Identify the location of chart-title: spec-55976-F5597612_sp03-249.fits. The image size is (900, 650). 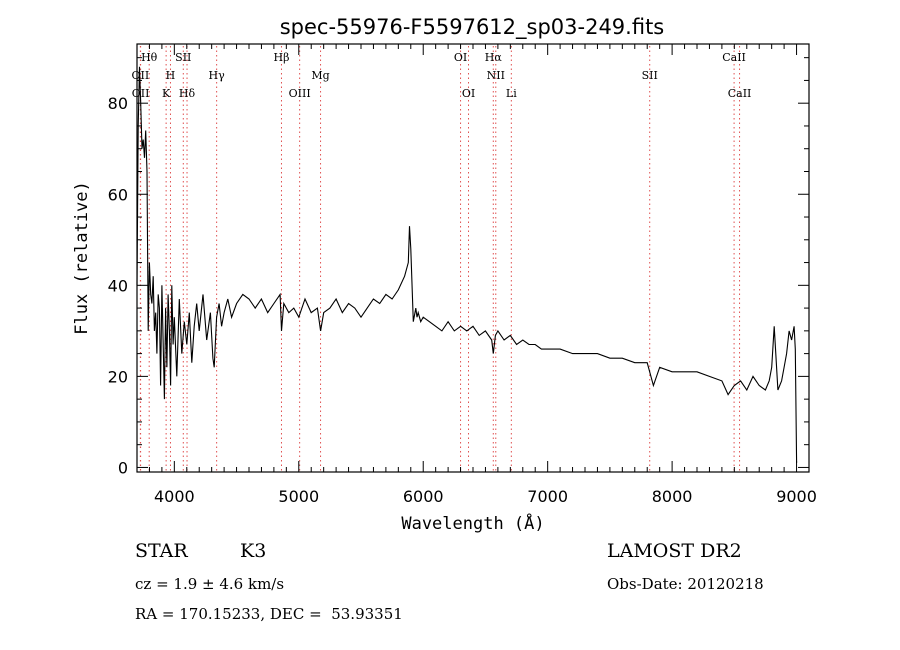
(472, 27).